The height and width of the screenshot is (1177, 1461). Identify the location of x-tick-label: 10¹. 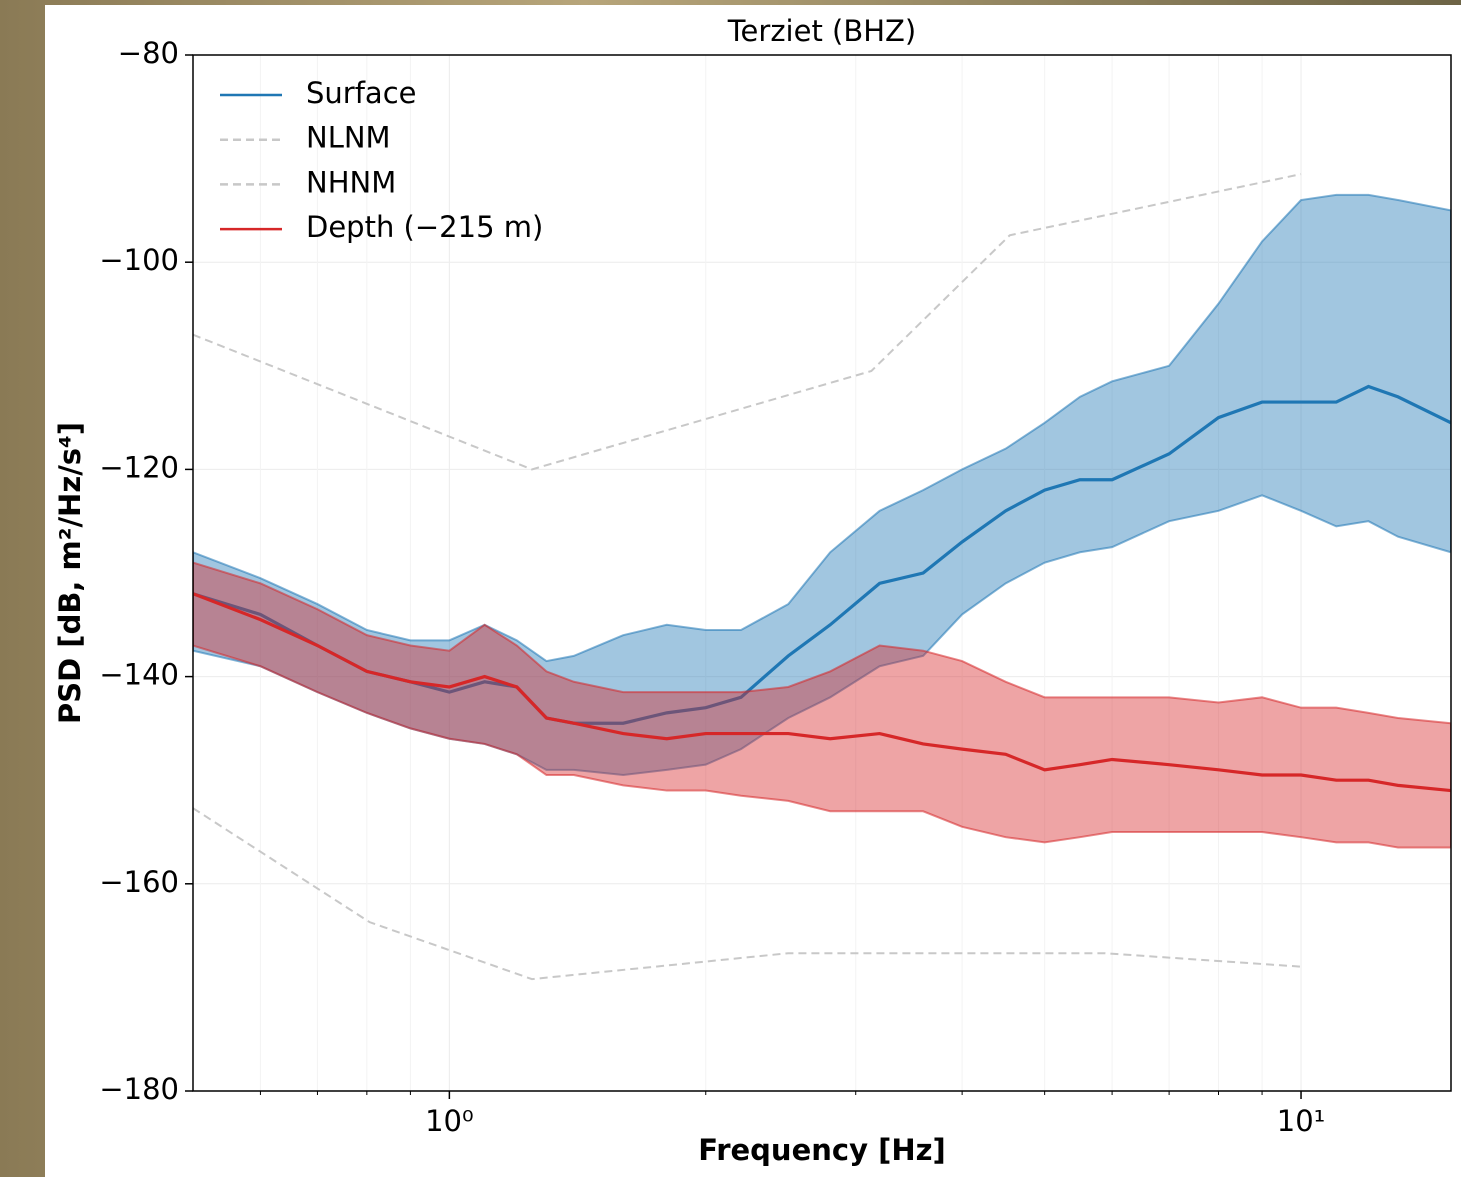
(1301, 1121).